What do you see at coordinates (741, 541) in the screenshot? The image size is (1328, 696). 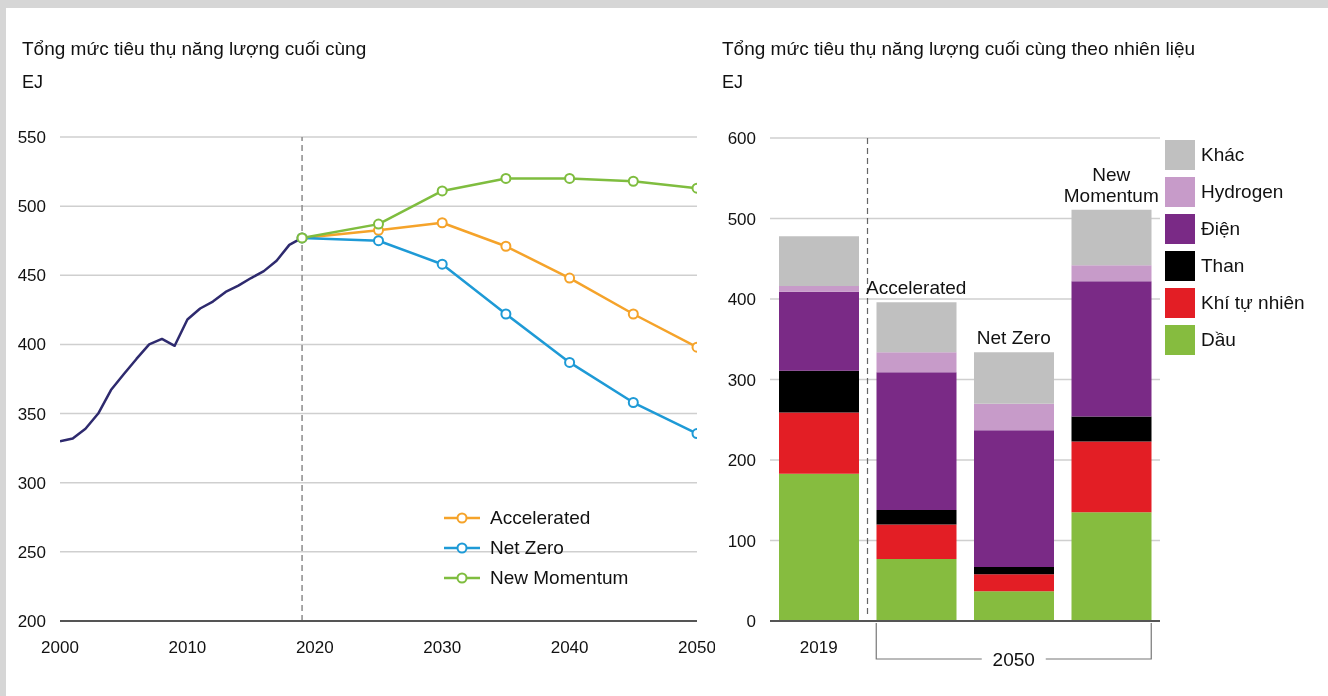 I see `y-tick-label: 100` at bounding box center [741, 541].